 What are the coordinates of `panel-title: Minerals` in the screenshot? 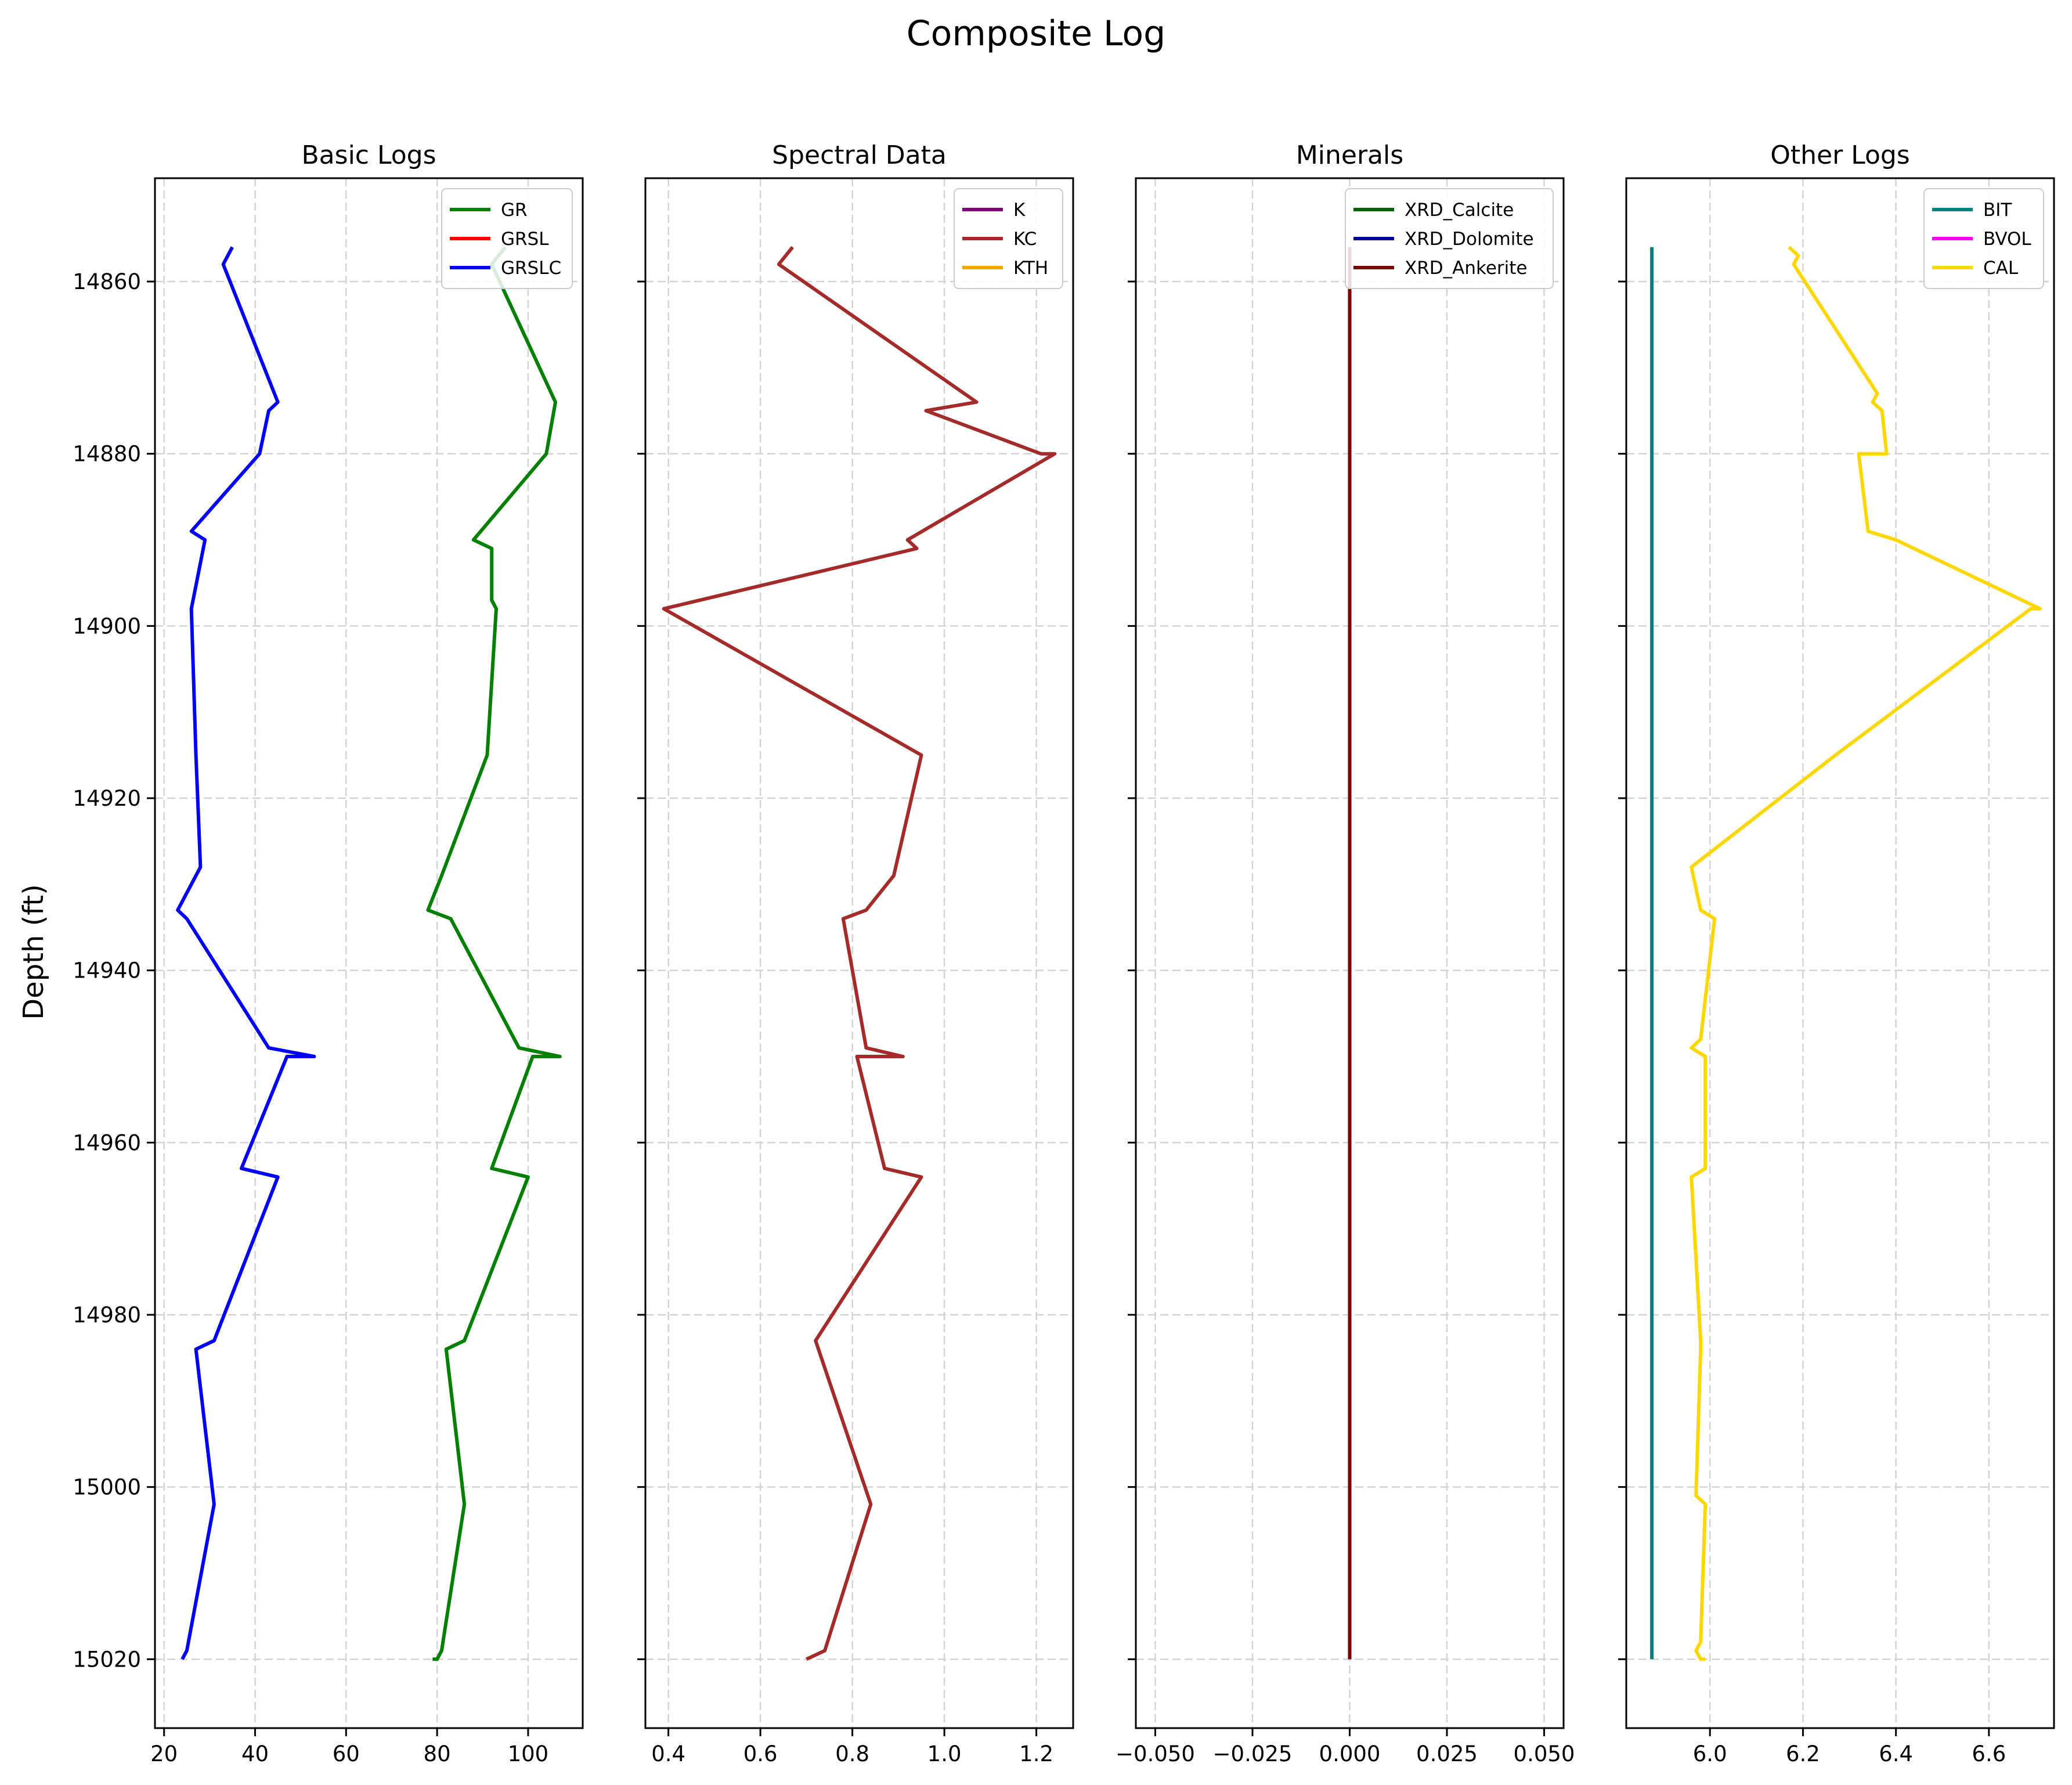 It's located at (1350, 155).